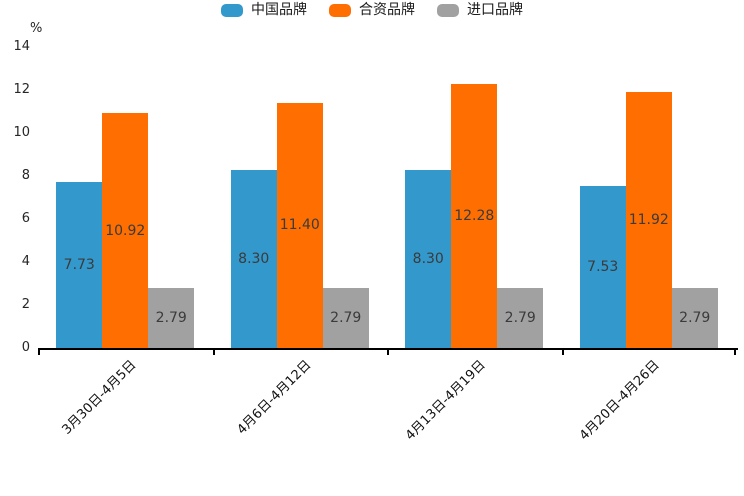  I want to click on y-tick-label: 0, so click(25, 347).